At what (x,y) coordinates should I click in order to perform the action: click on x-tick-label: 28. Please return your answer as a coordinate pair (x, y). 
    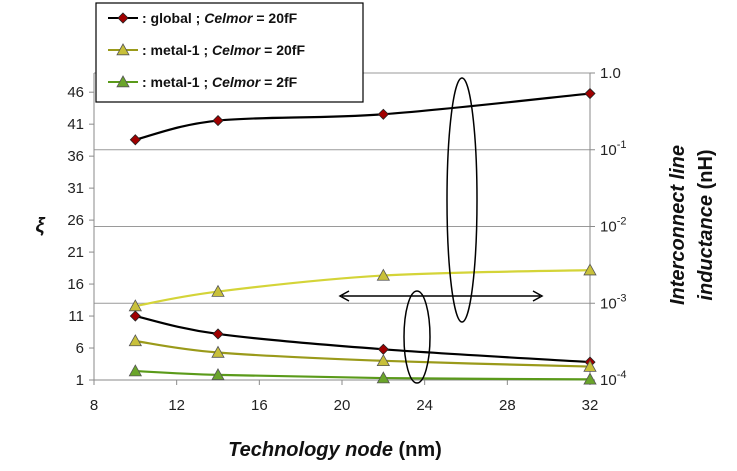
    Looking at the image, I should click on (507, 405).